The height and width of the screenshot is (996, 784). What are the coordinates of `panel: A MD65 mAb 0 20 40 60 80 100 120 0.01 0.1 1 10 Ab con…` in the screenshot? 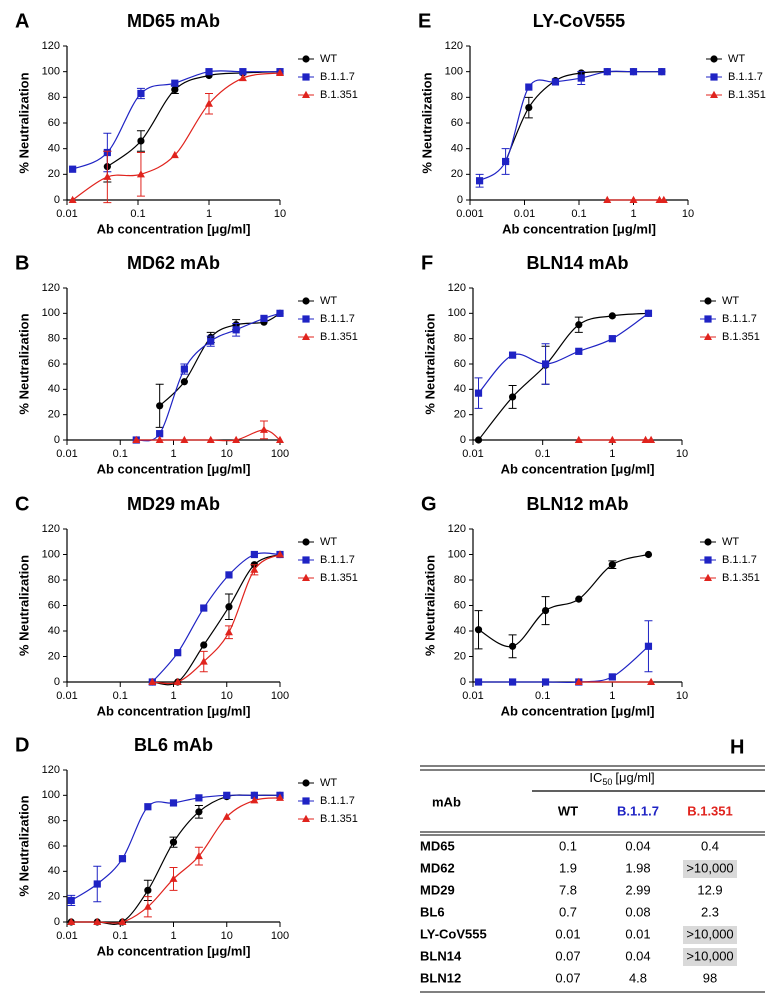 It's located at (186, 123).